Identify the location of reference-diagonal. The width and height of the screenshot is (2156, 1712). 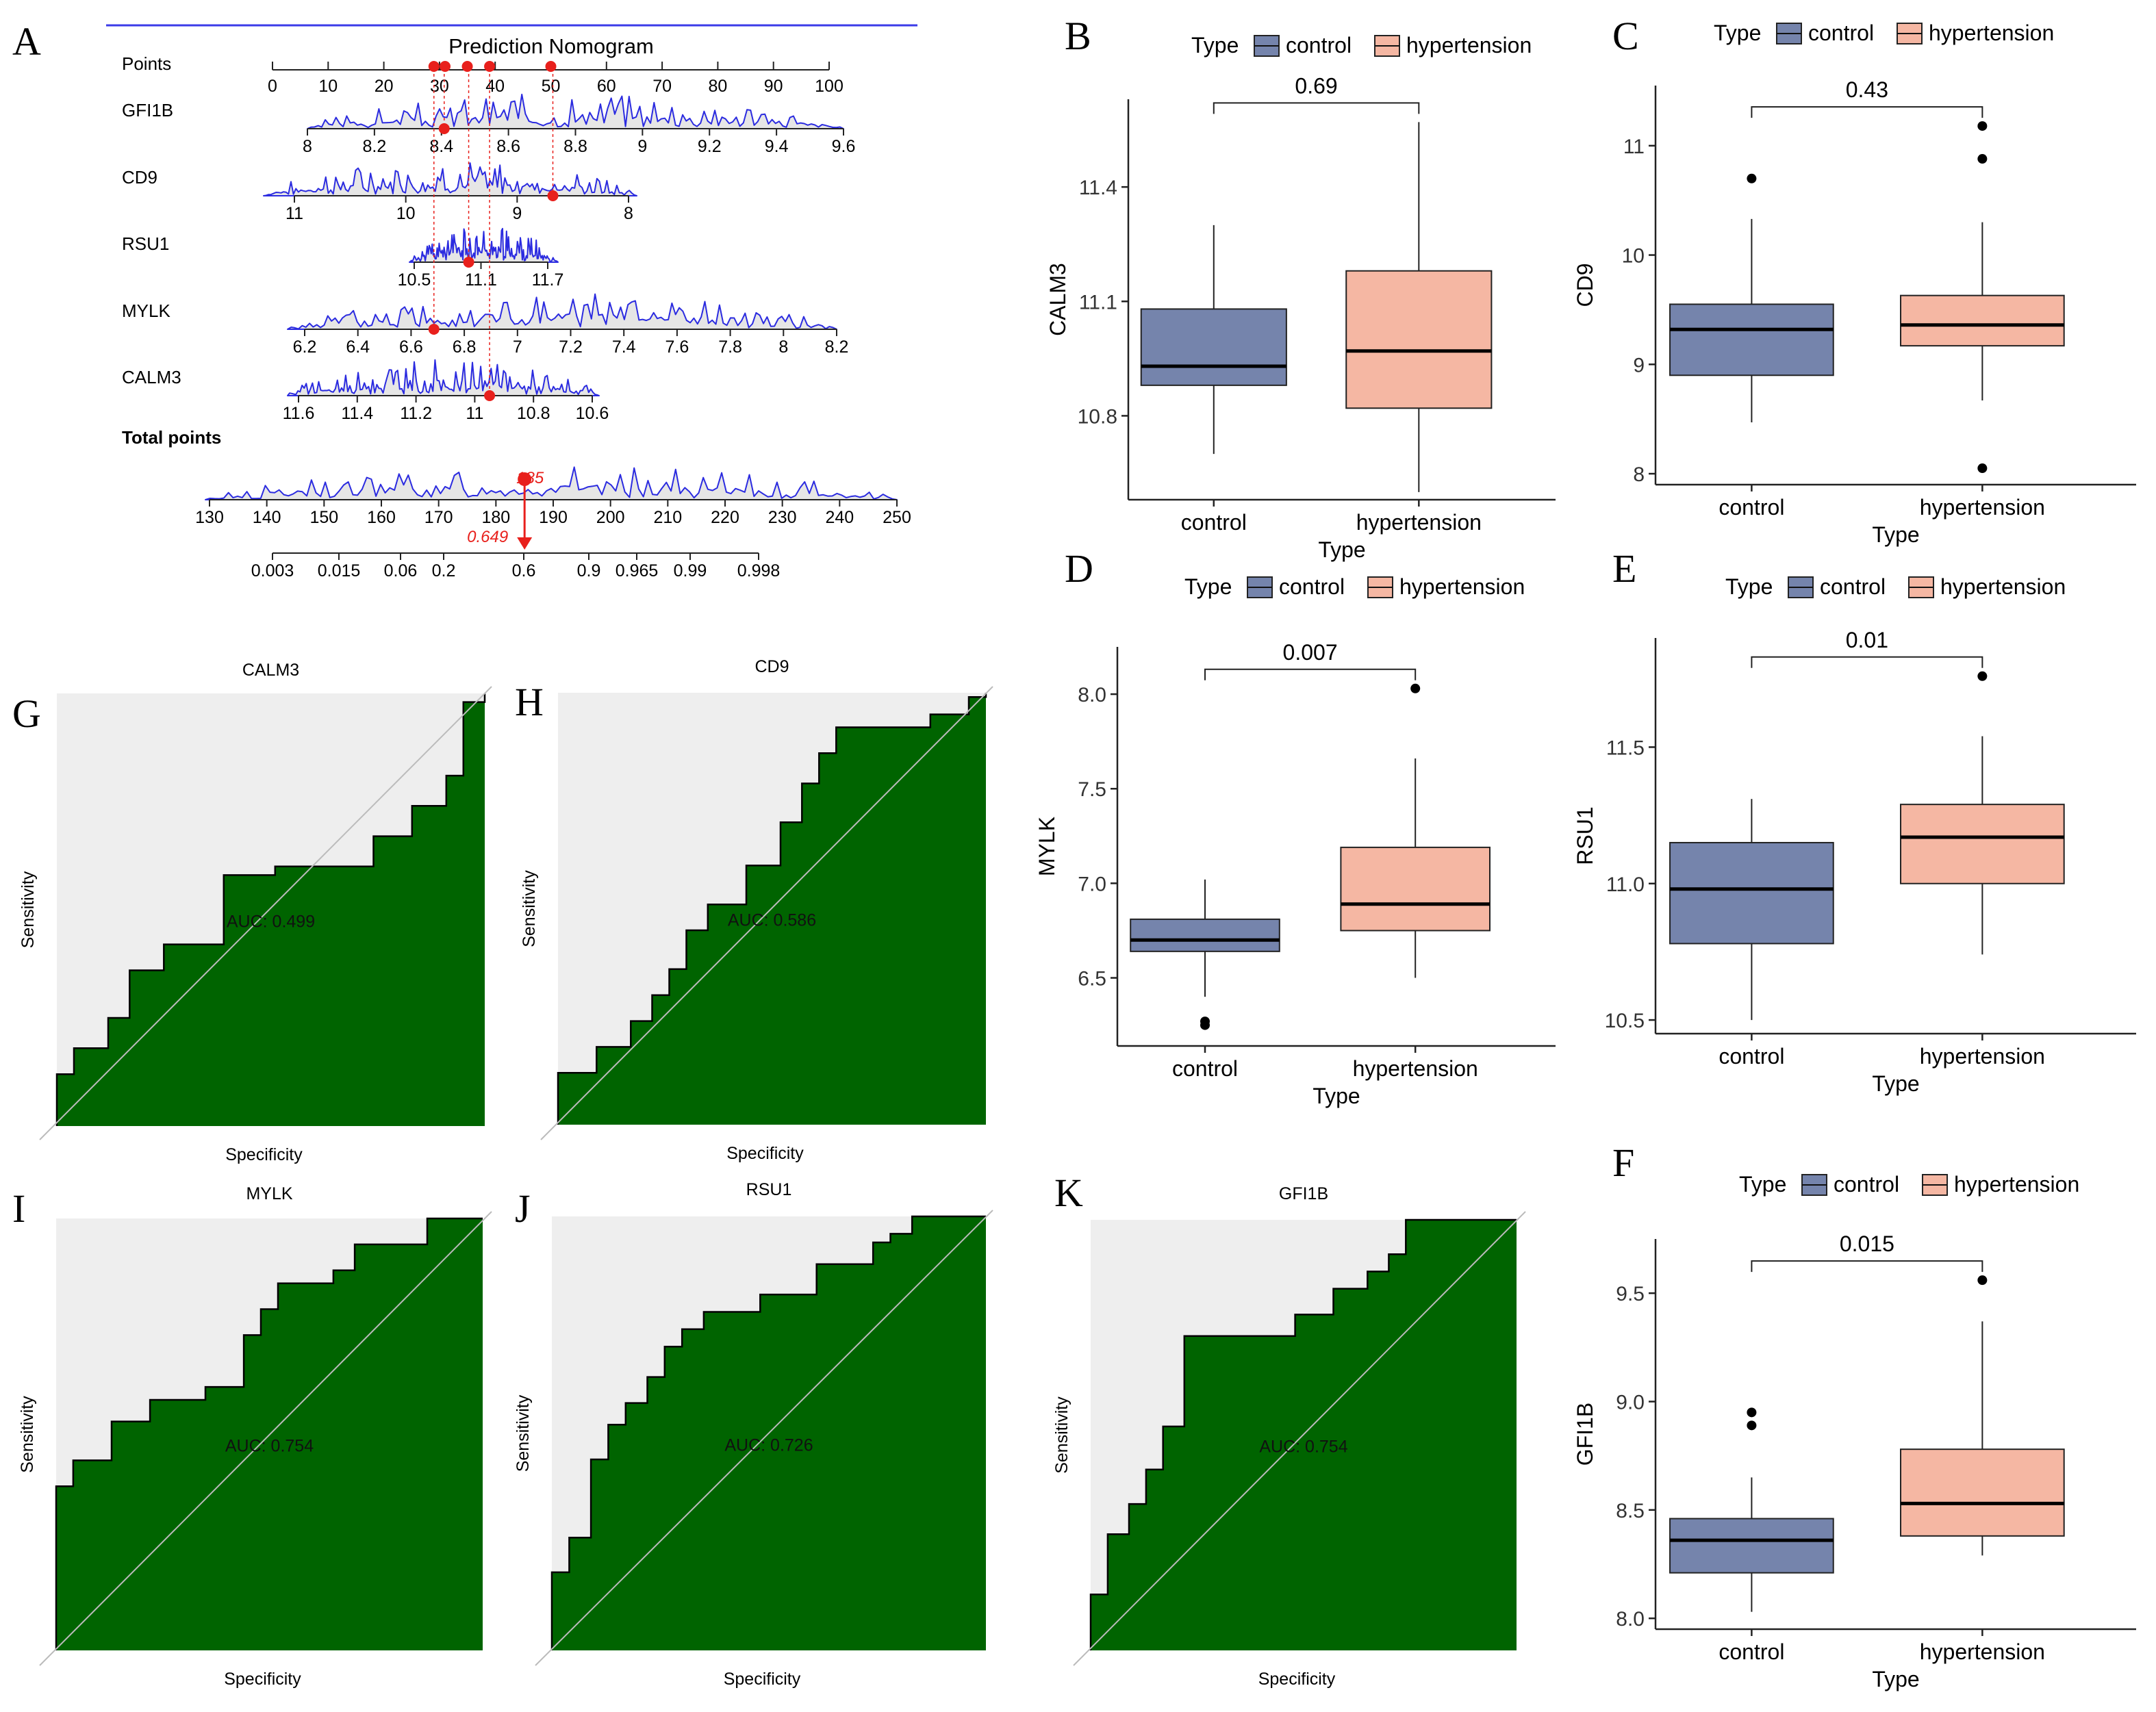
(265, 1439).